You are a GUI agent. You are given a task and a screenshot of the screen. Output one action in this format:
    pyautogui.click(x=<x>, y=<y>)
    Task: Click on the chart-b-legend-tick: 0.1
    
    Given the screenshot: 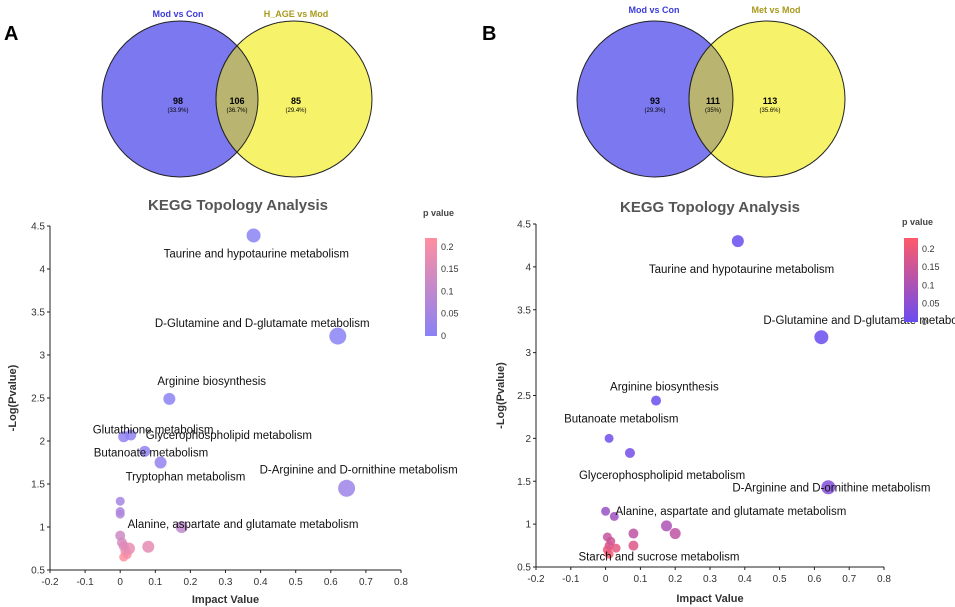 What is the action you would take?
    pyautogui.click(x=928, y=285)
    